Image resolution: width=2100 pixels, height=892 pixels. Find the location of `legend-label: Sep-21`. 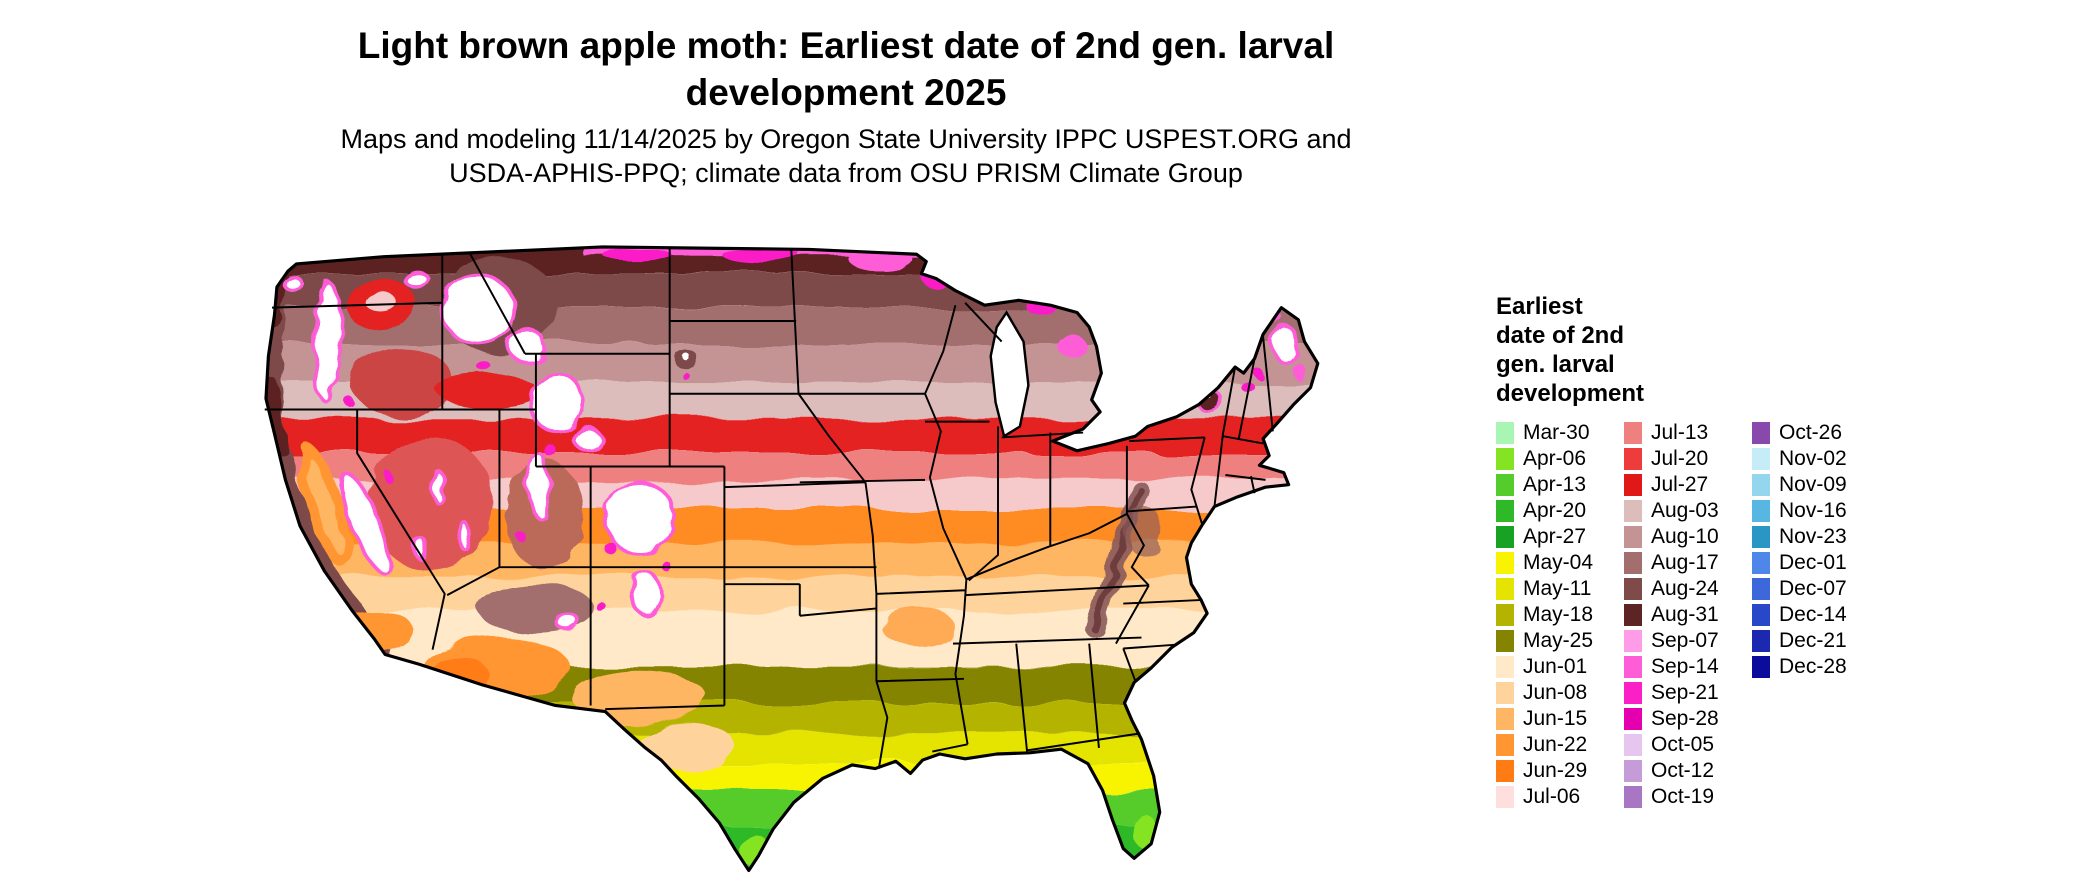

legend-label: Sep-21 is located at coordinates (1685, 692).